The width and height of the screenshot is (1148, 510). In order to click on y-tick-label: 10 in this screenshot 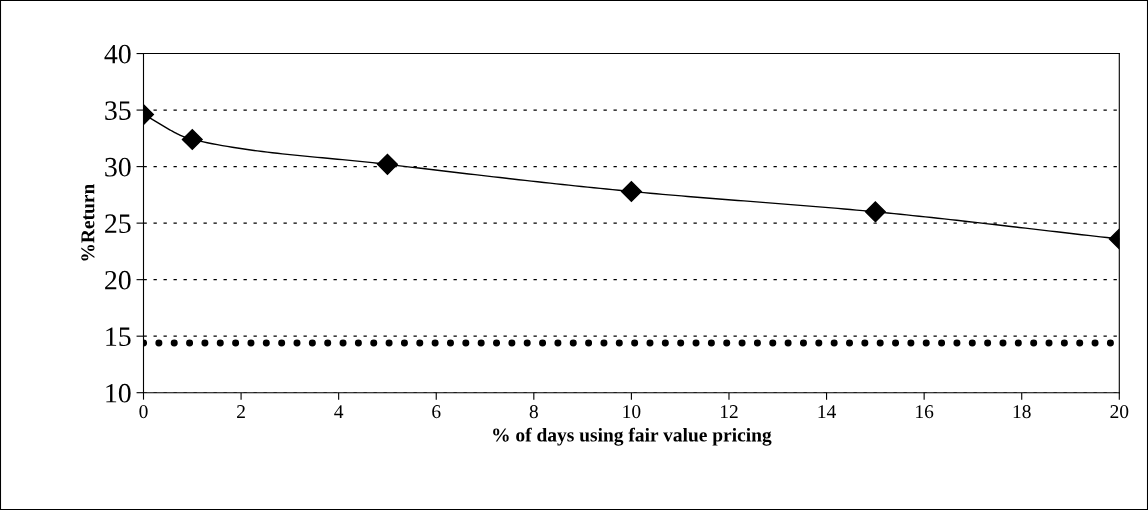, I will do `click(118, 393)`.